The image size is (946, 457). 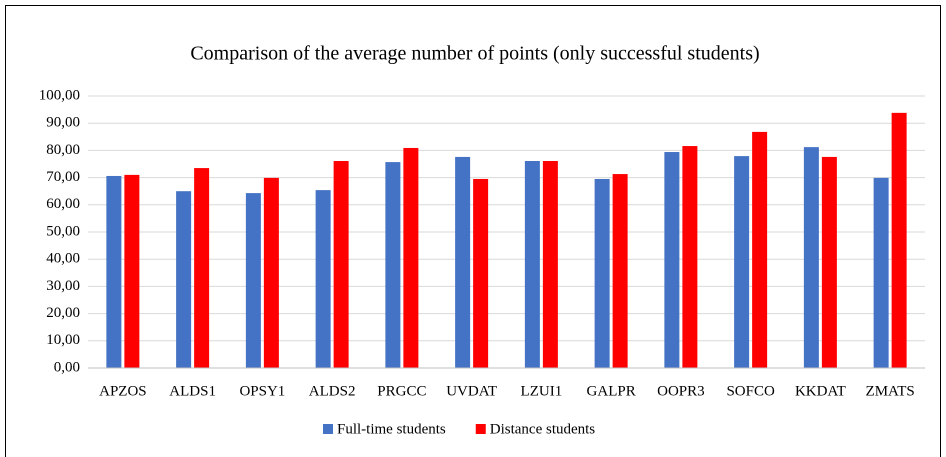 I want to click on x-tick-label: APZOS, so click(x=123, y=391).